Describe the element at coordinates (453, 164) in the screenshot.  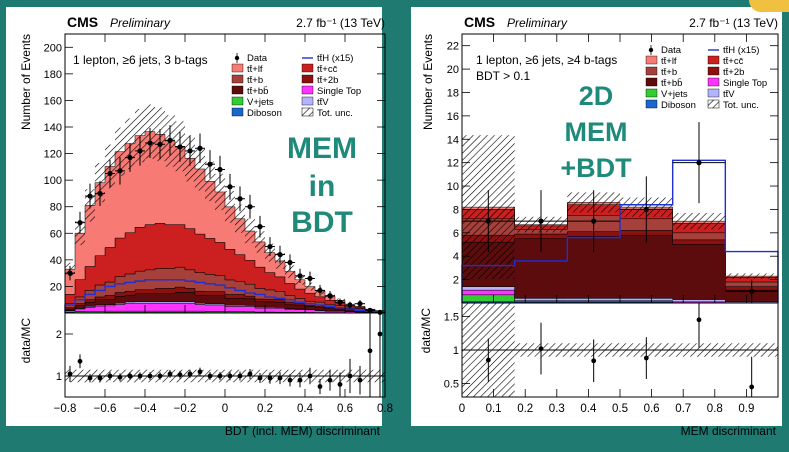
I see `y-tick-label: 12` at that location.